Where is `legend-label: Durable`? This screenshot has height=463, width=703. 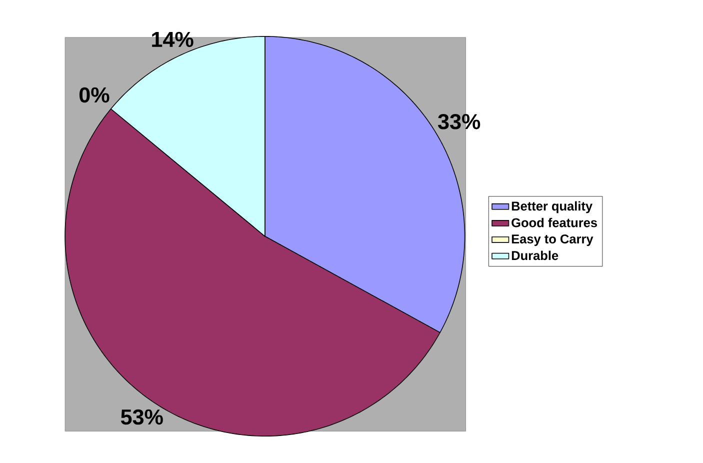 legend-label: Durable is located at coordinates (535, 255).